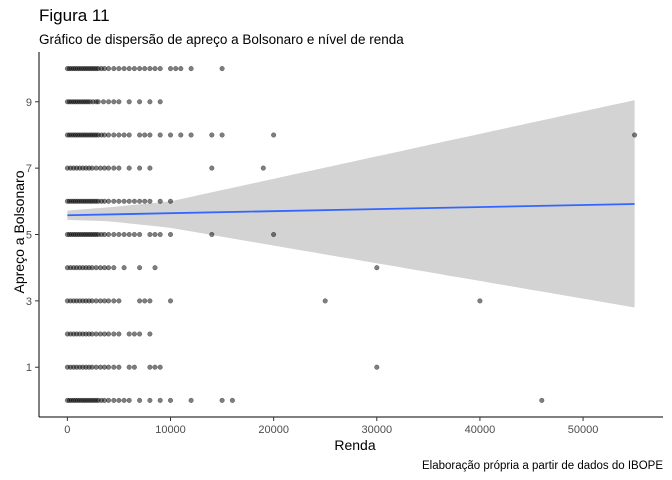 The height and width of the screenshot is (480, 672). Describe the element at coordinates (583, 430) in the screenshot. I see `x-tick-label: 50000` at that location.